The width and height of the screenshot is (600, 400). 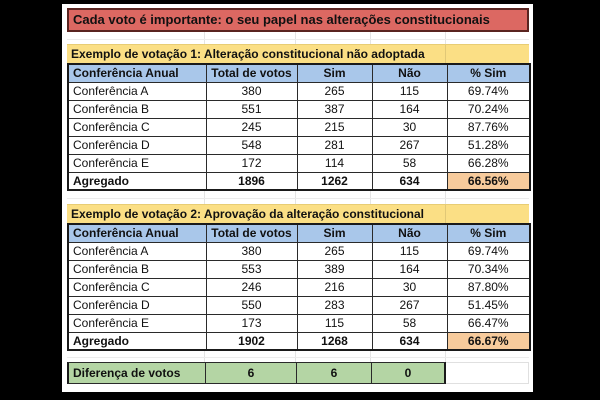 What do you see at coordinates (251, 287) in the screenshot?
I see `cell-total: 246` at bounding box center [251, 287].